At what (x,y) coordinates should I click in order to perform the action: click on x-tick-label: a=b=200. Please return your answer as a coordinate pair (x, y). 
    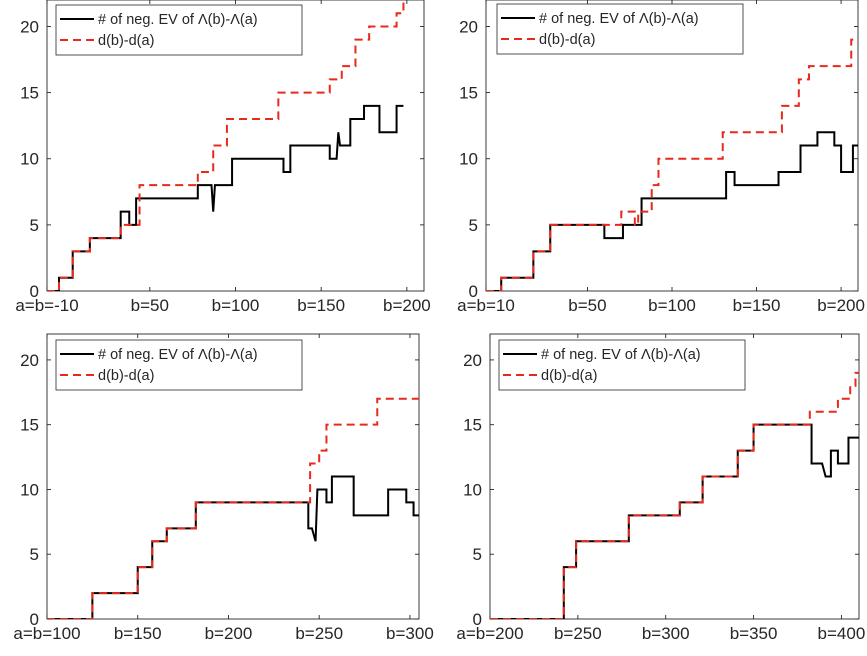
    Looking at the image, I should click on (489, 633).